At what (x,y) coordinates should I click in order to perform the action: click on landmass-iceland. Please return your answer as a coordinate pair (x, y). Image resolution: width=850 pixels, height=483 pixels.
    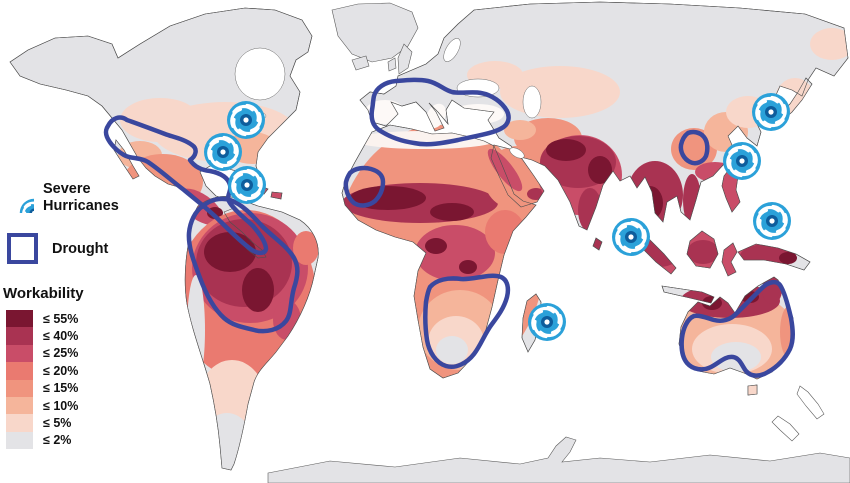
    Looking at the image, I should click on (360, 63).